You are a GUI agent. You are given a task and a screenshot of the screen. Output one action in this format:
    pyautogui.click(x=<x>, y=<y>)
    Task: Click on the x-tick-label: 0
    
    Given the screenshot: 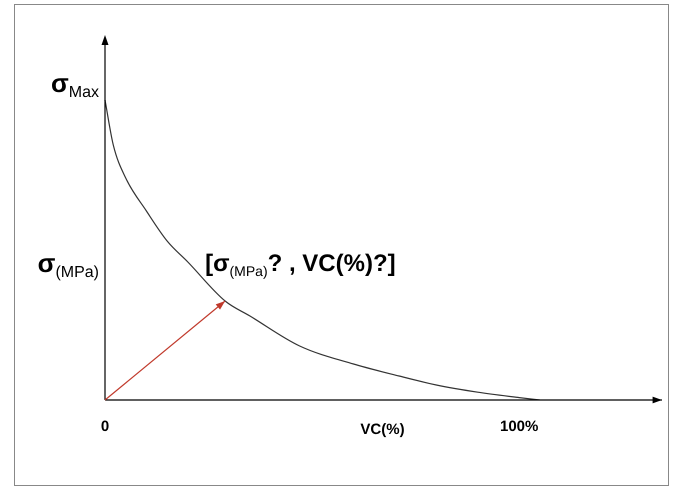 What is the action you would take?
    pyautogui.click(x=105, y=427)
    